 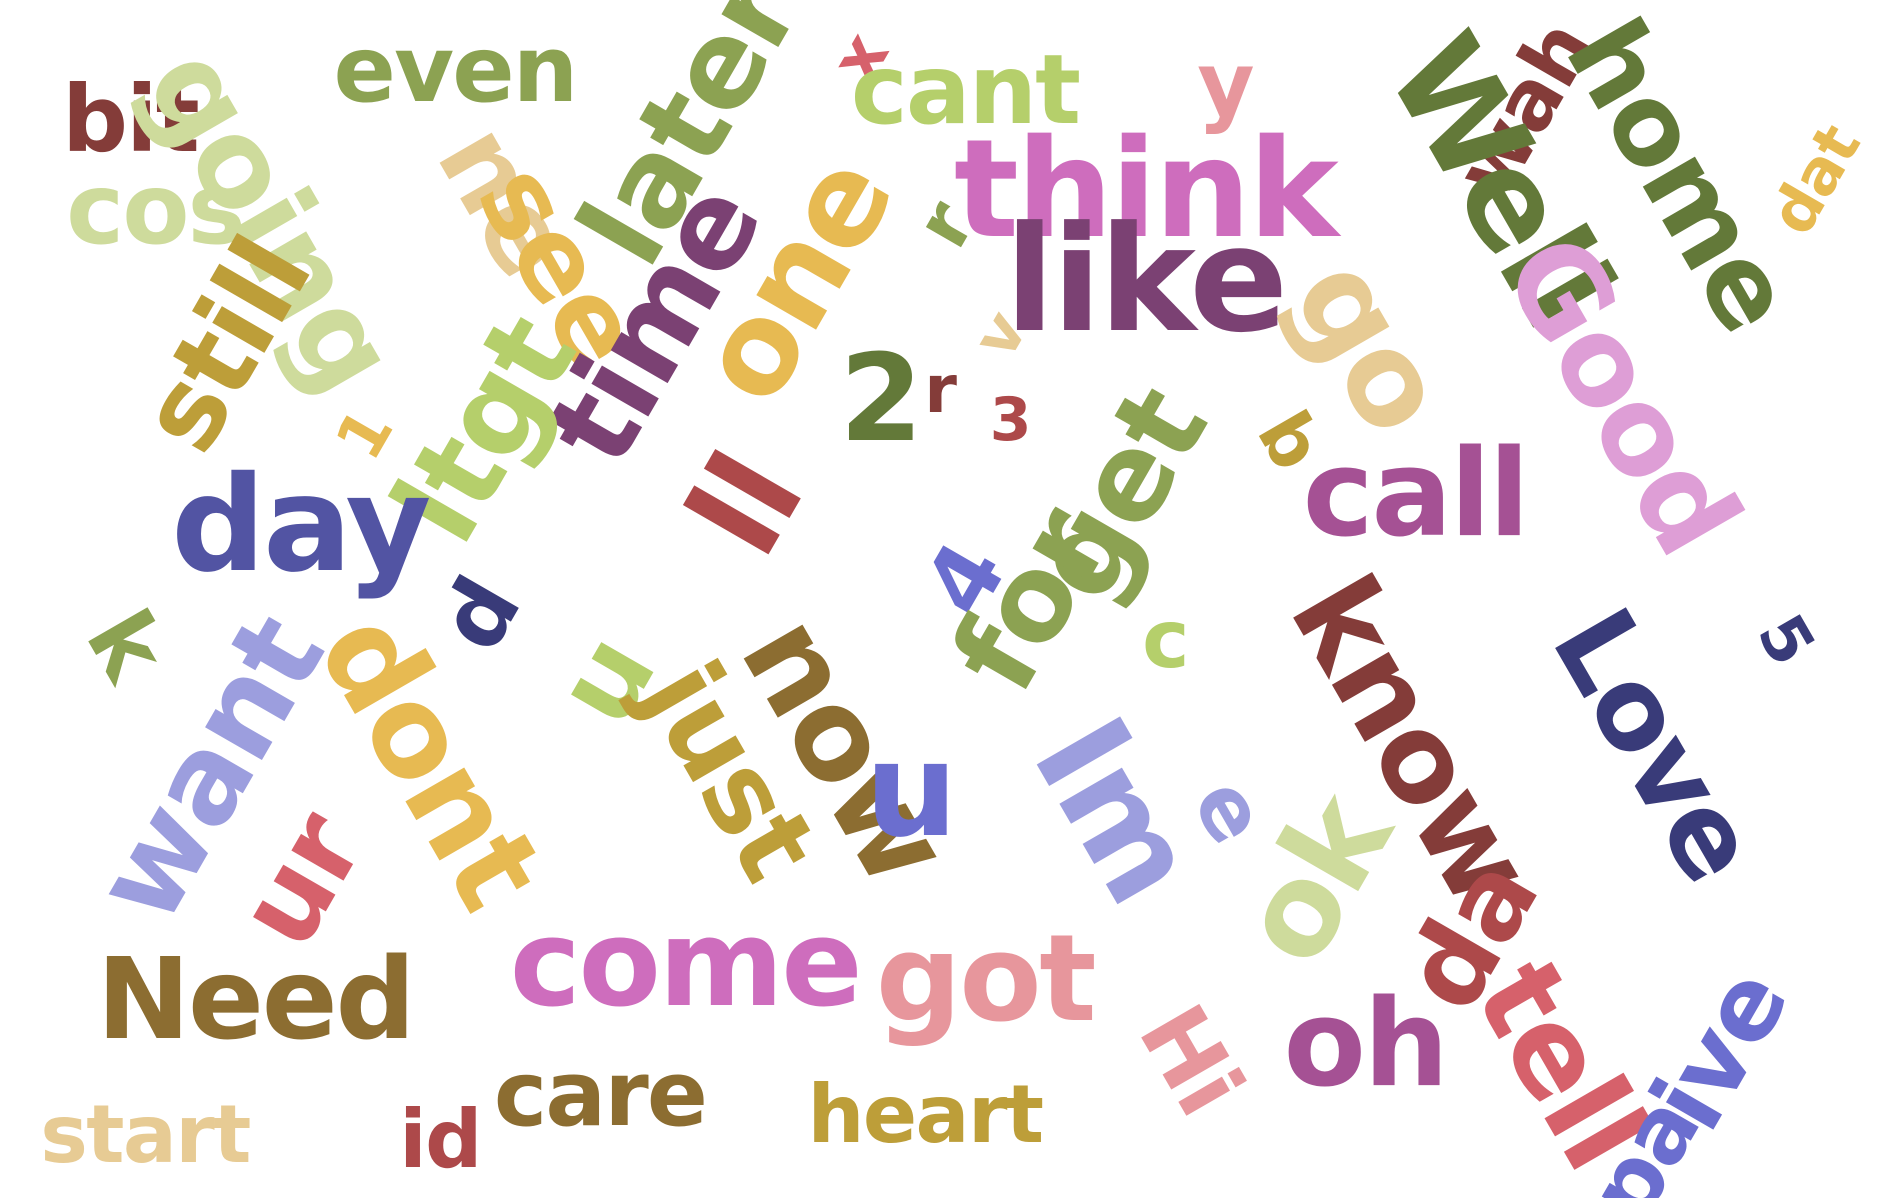 I want to click on word: r, so click(x=940, y=389).